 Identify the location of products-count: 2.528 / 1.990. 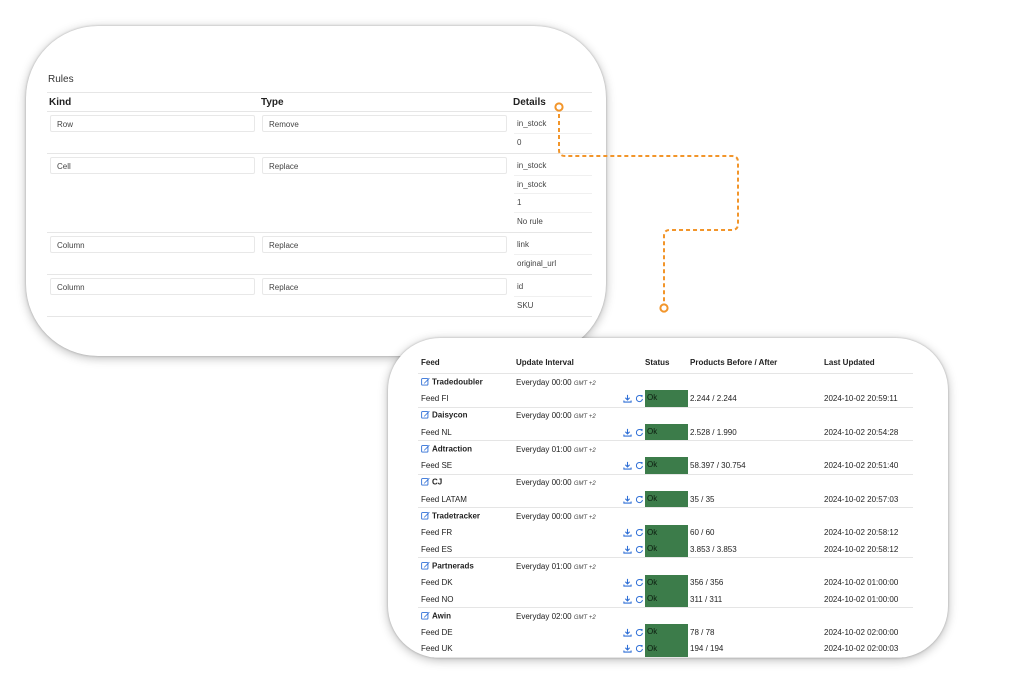
(713, 432).